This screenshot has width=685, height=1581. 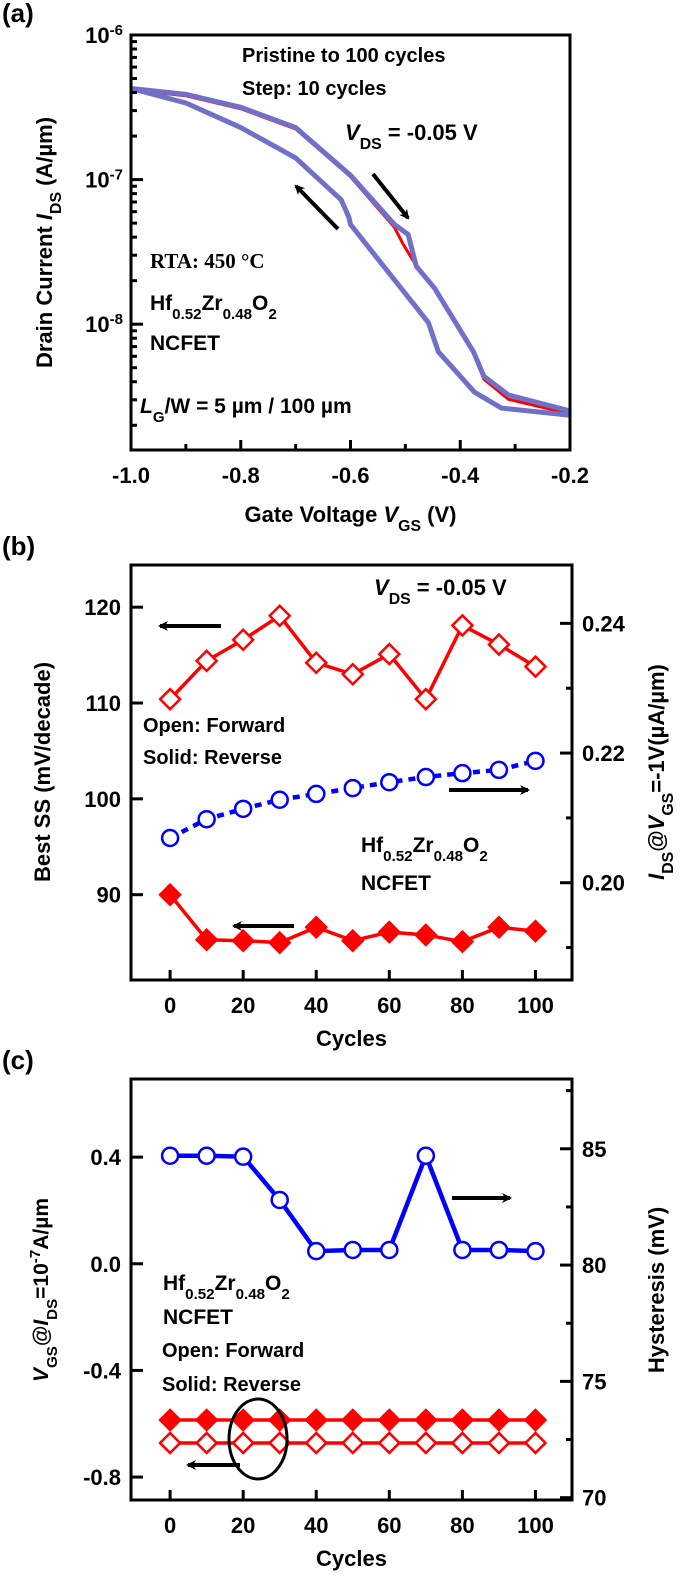 What do you see at coordinates (656, 876) in the screenshot?
I see `y-right-axis-label-part: I` at bounding box center [656, 876].